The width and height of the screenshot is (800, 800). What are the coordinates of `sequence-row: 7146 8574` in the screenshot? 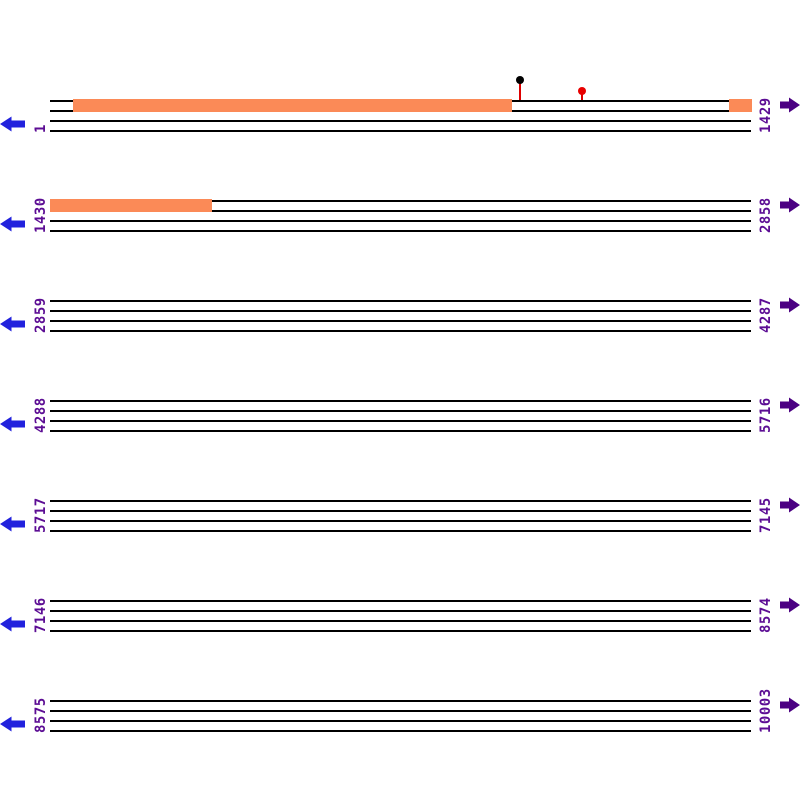 It's located at (400, 618).